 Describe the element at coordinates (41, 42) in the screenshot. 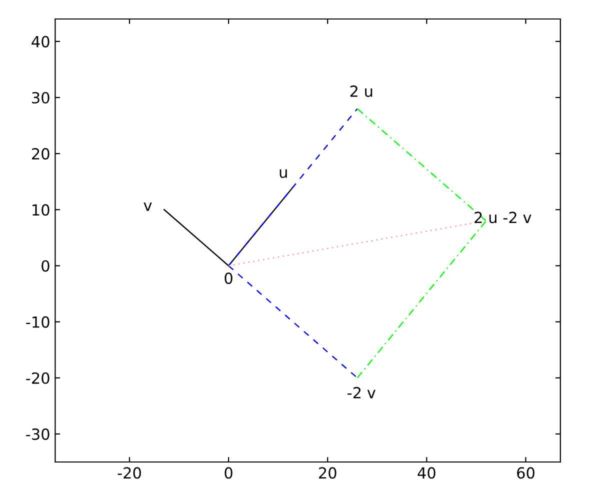

I see `y-tick-label: 40` at that location.